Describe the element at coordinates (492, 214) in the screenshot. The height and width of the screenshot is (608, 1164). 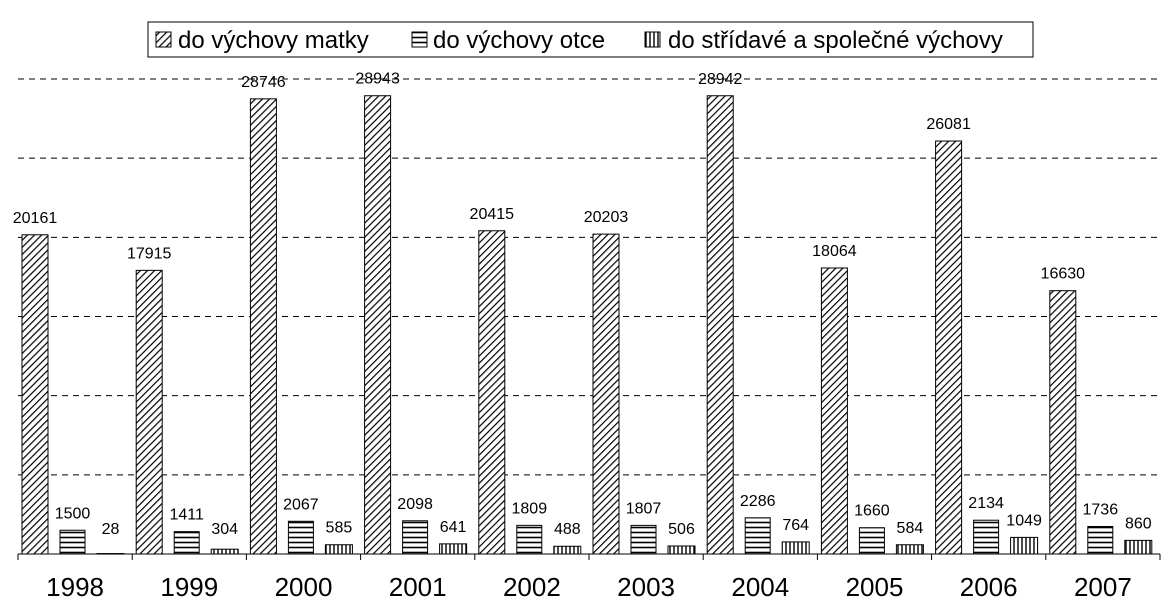
I see `data-label: 20415` at that location.